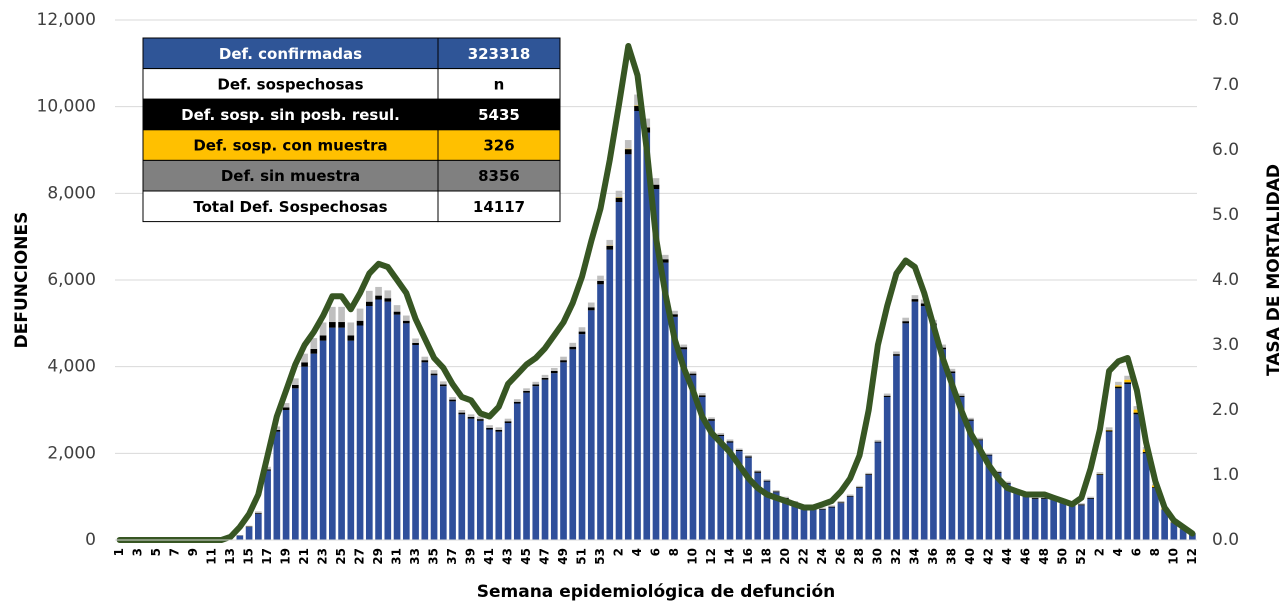 The height and width of the screenshot is (603, 1286). Describe the element at coordinates (600, 556) in the screenshot. I see `x-tick-label: 53` at that location.